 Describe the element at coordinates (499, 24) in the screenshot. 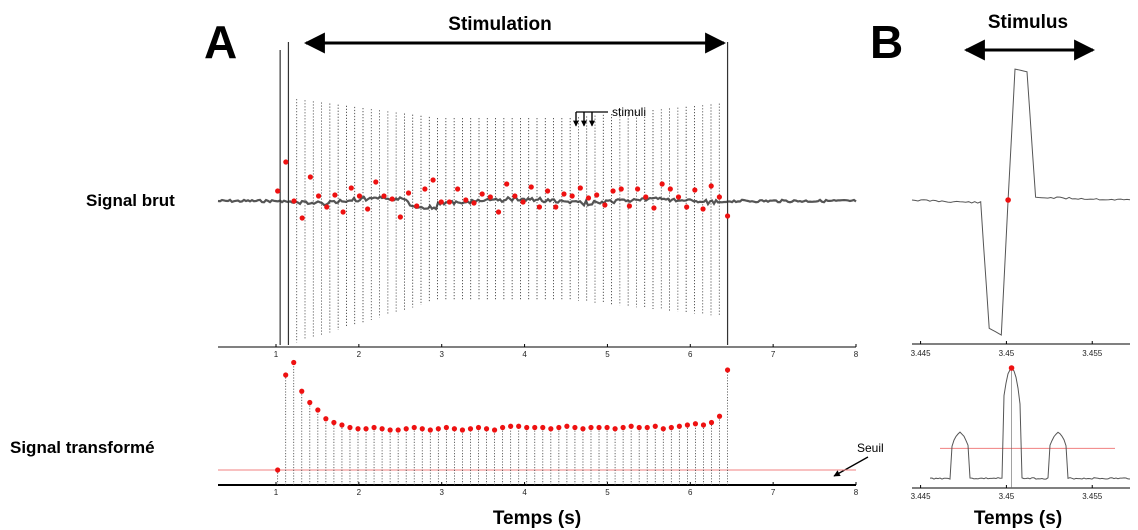

I see `stimulation-label: Stimulation` at that location.